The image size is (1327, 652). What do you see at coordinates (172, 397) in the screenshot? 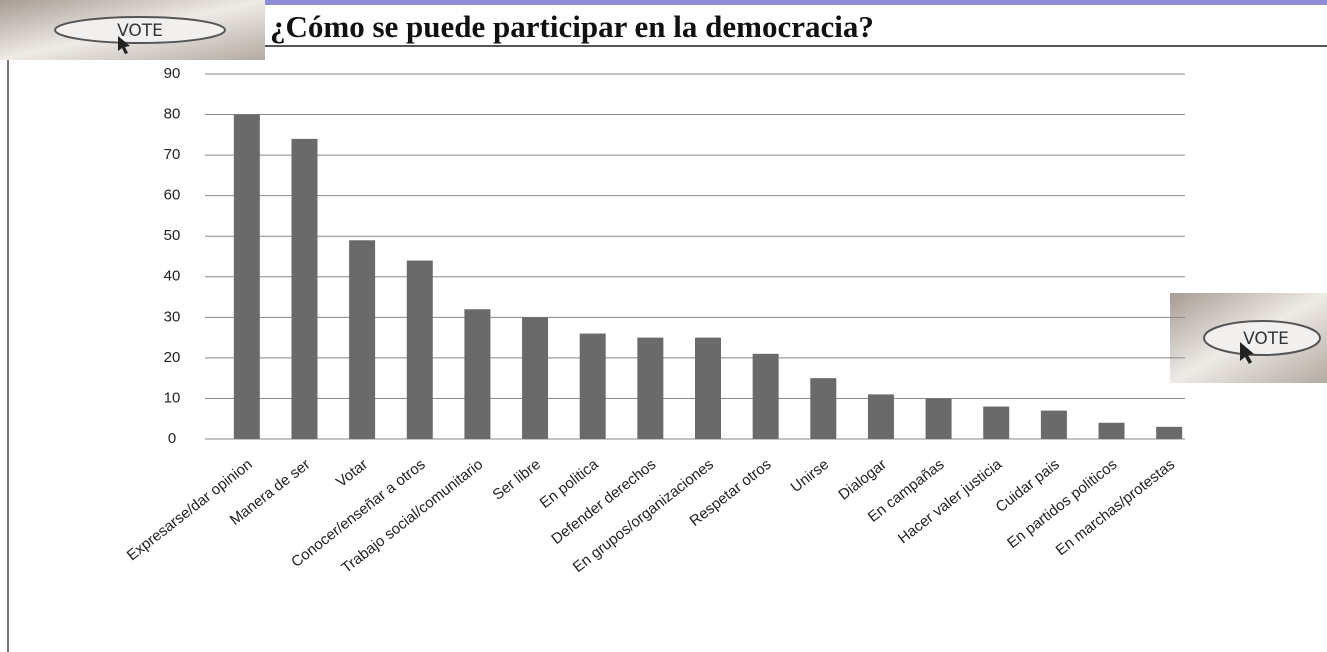
I see `y-tick-label: 10` at bounding box center [172, 397].